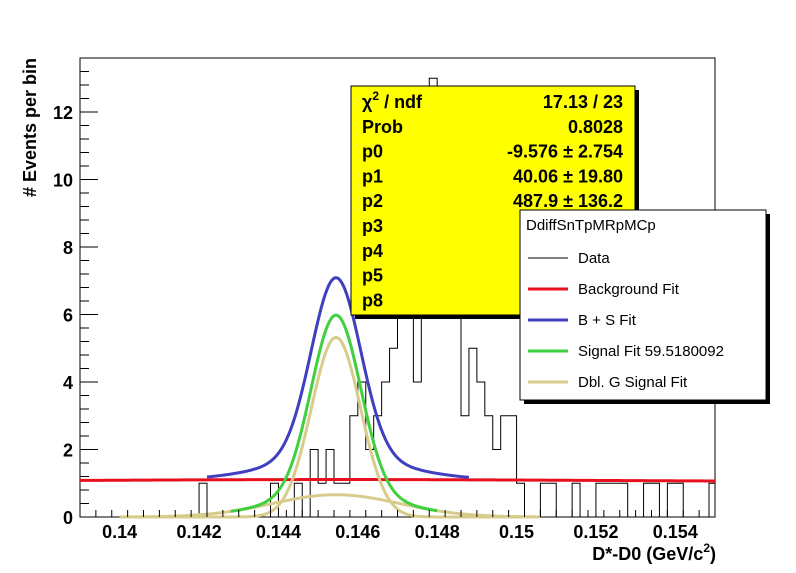 The height and width of the screenshot is (573, 796). I want to click on stats-row-name: χ2 / ndf, so click(392, 100).